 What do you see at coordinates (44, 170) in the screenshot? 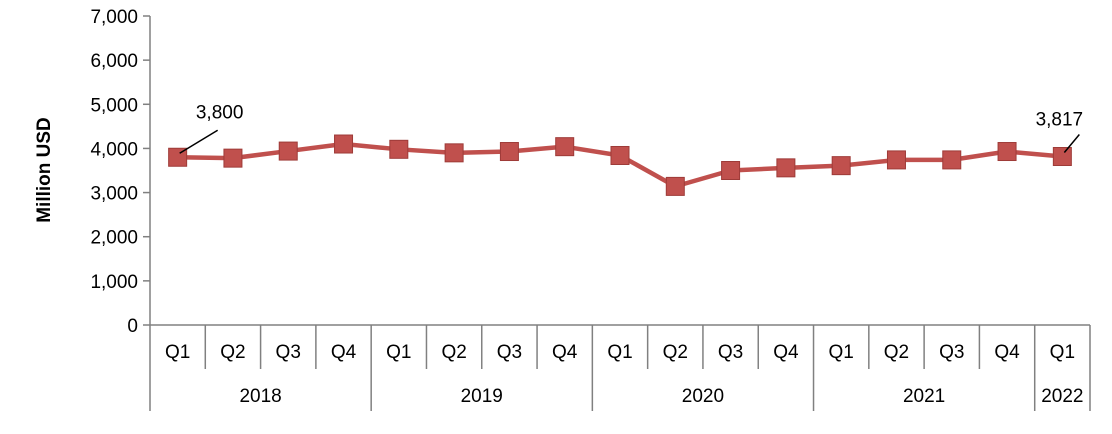
I see `y-axis-title: Million USD` at bounding box center [44, 170].